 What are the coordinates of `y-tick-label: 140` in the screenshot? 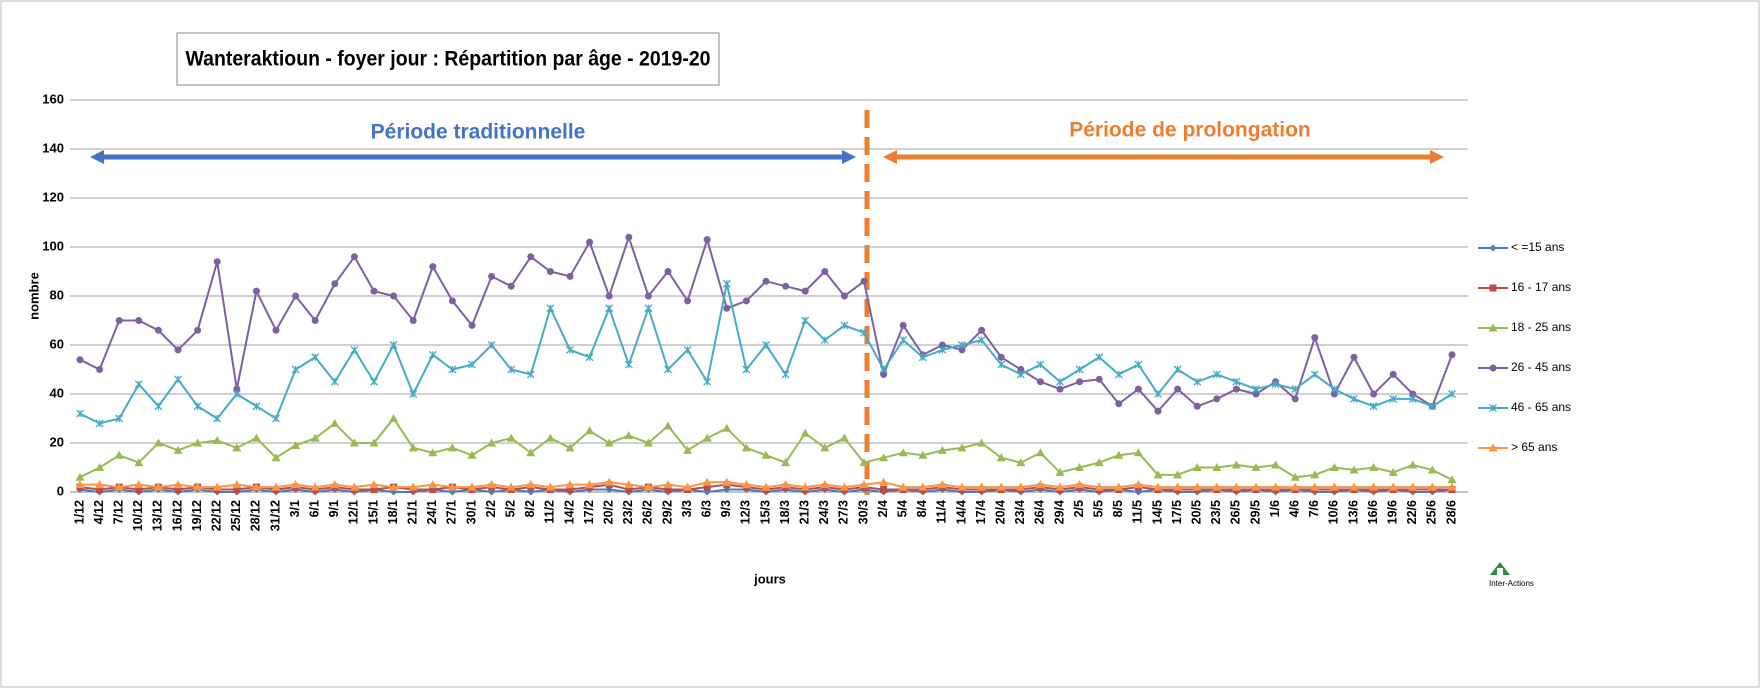 It's located at (53, 147).